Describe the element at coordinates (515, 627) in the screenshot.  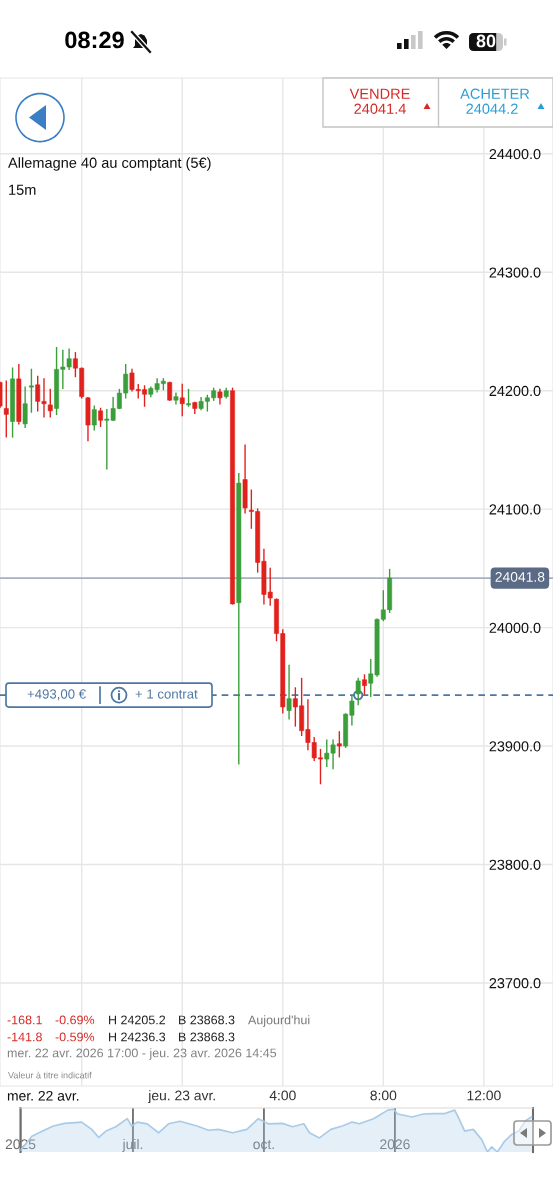
I see `y-tick-label: 24000.0` at that location.